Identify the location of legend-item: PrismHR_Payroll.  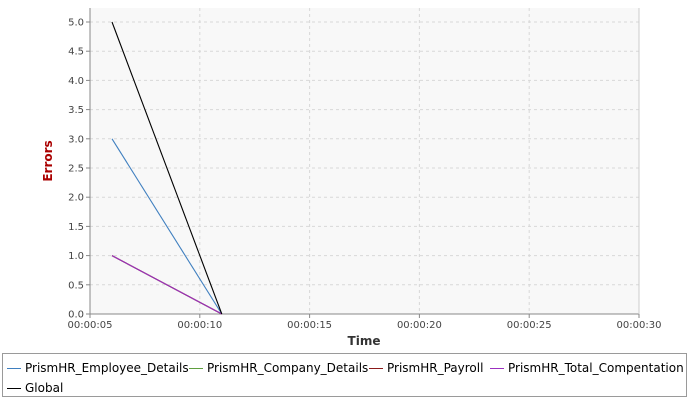
(426, 368).